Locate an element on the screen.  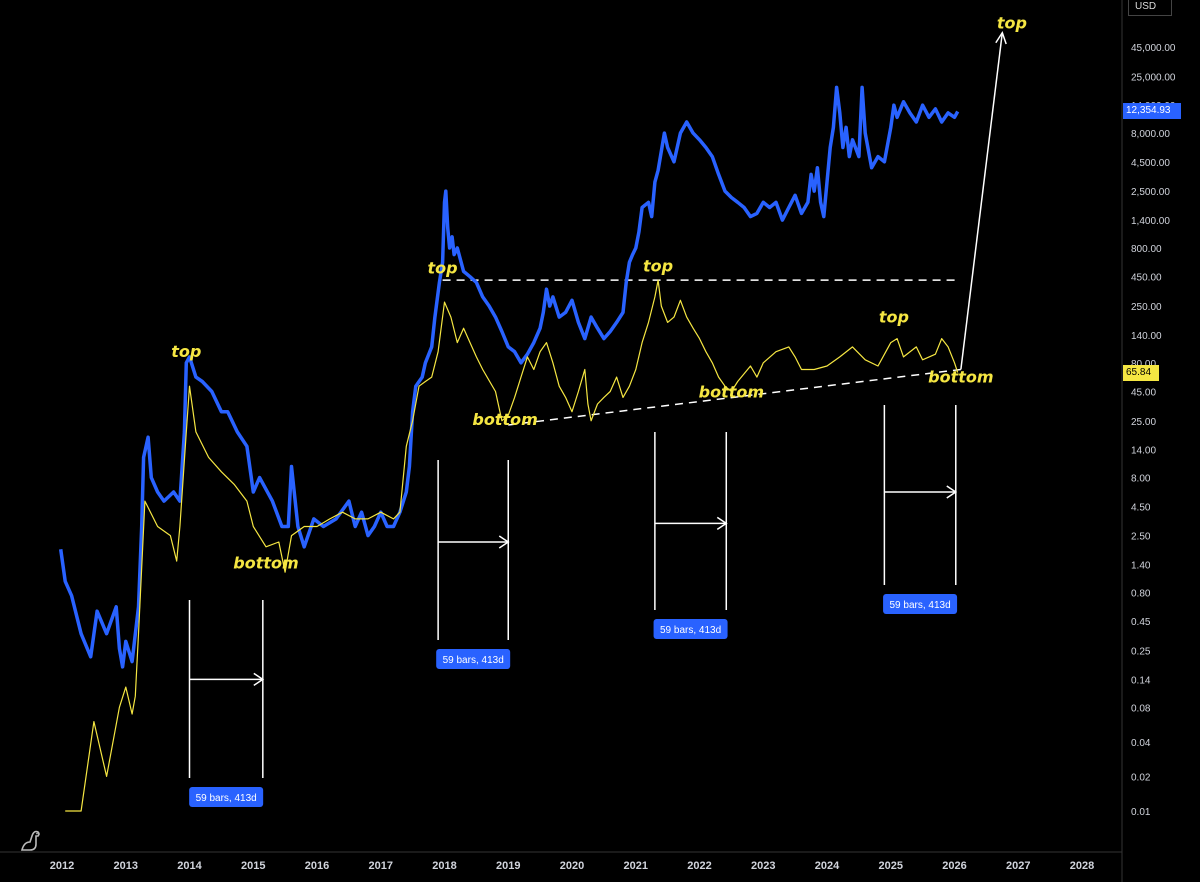
x-tick-label: 2026 is located at coordinates (954, 866).